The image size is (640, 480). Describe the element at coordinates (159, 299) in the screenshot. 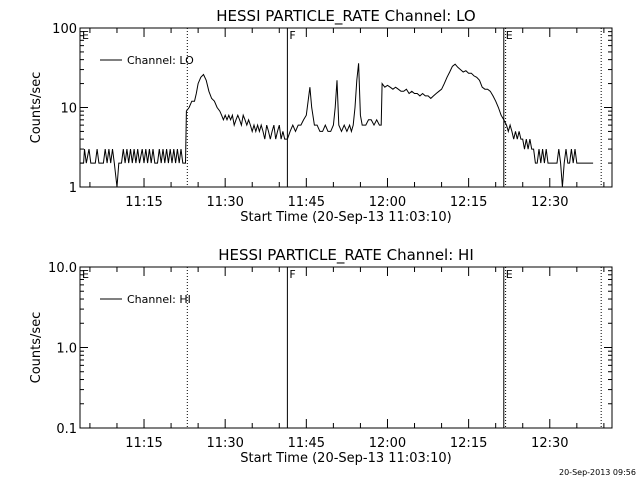

I see `legend-label: Channel: HI` at that location.